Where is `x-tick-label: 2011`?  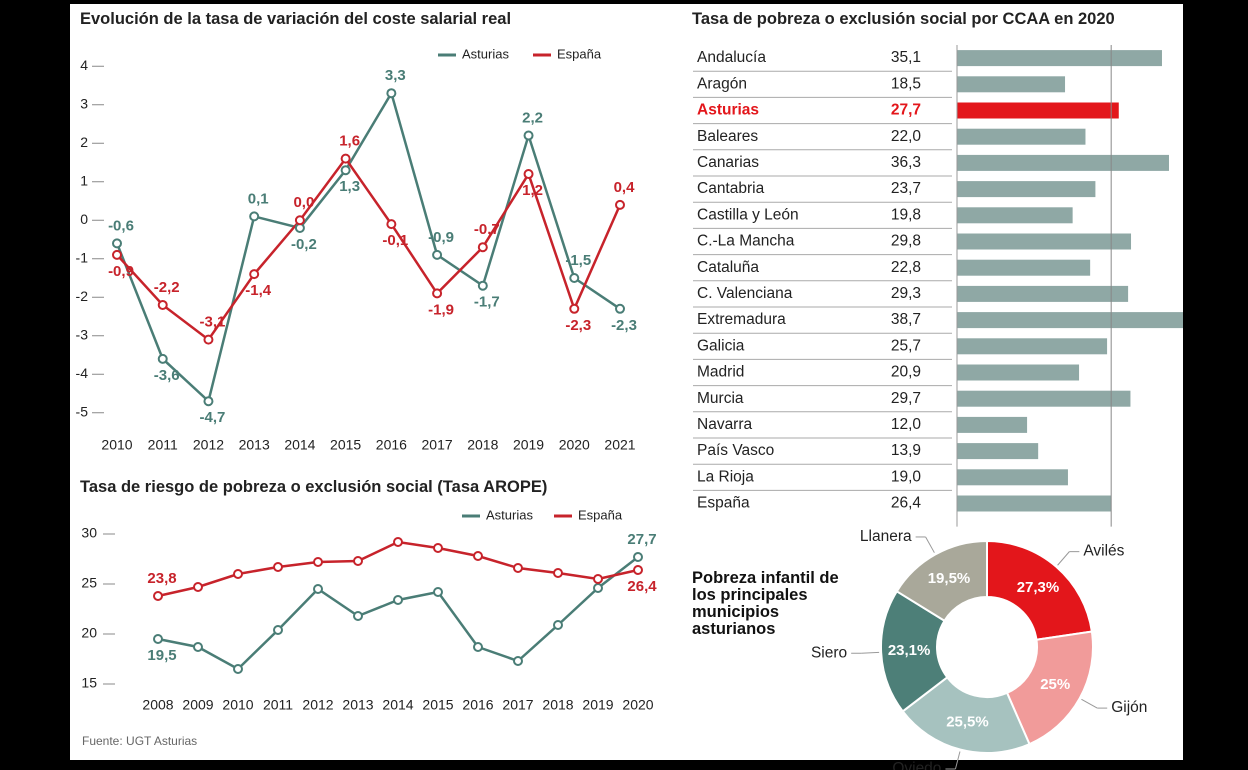 x-tick-label: 2011 is located at coordinates (278, 705).